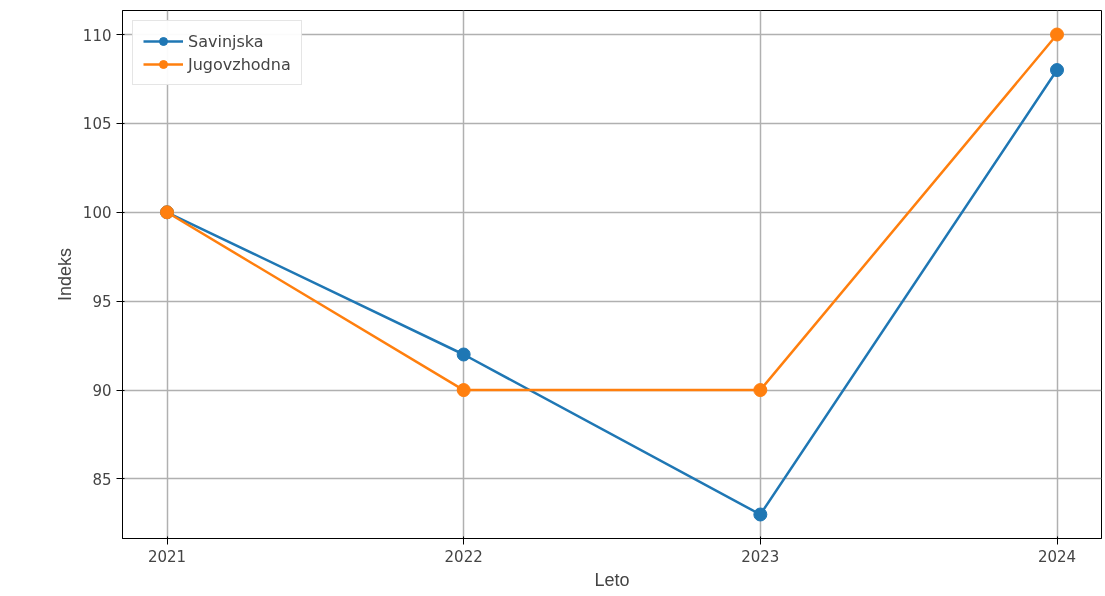 Image resolution: width=1105 pixels, height=596 pixels. What do you see at coordinates (102, 391) in the screenshot?
I see `y-tick-label: 90` at bounding box center [102, 391].